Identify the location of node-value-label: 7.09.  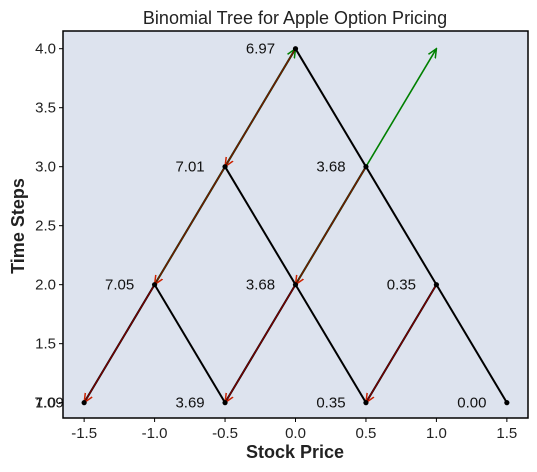
(49, 403).